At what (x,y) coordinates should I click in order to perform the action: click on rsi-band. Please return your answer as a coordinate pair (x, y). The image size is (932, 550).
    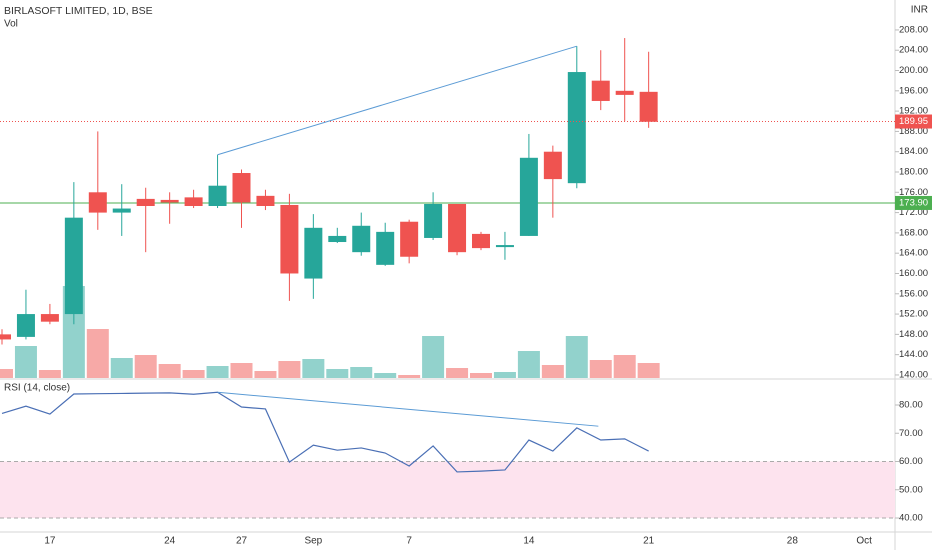
    Looking at the image, I should click on (447, 489).